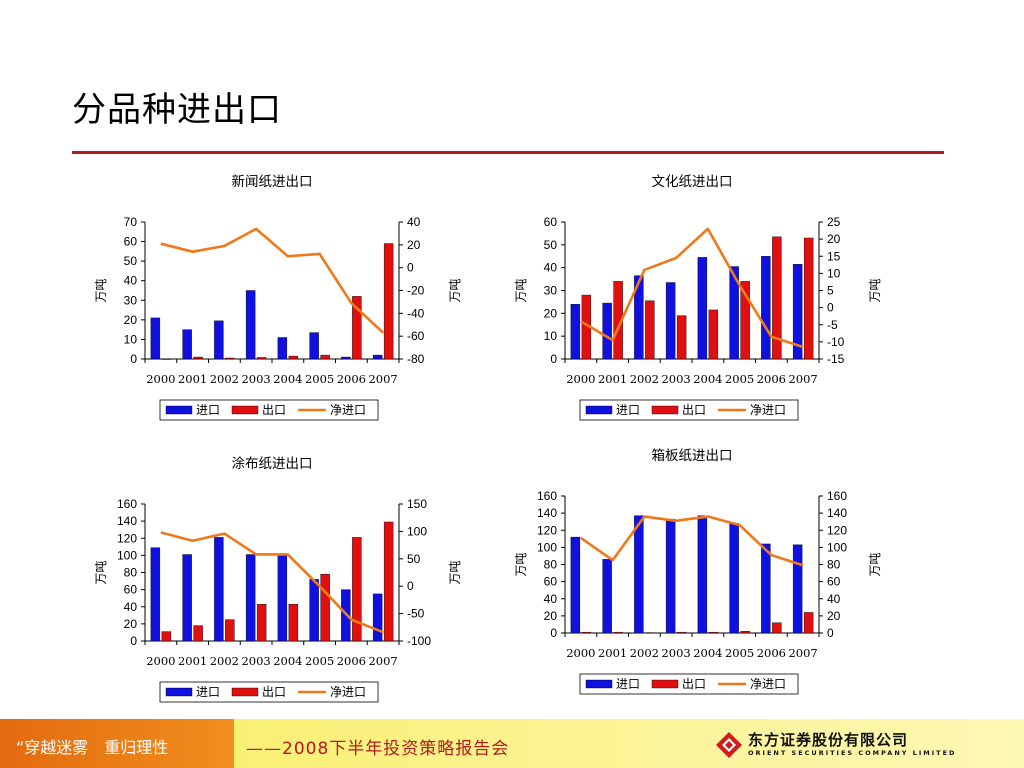  I want to click on y-tick-label-right: 150, so click(417, 504).